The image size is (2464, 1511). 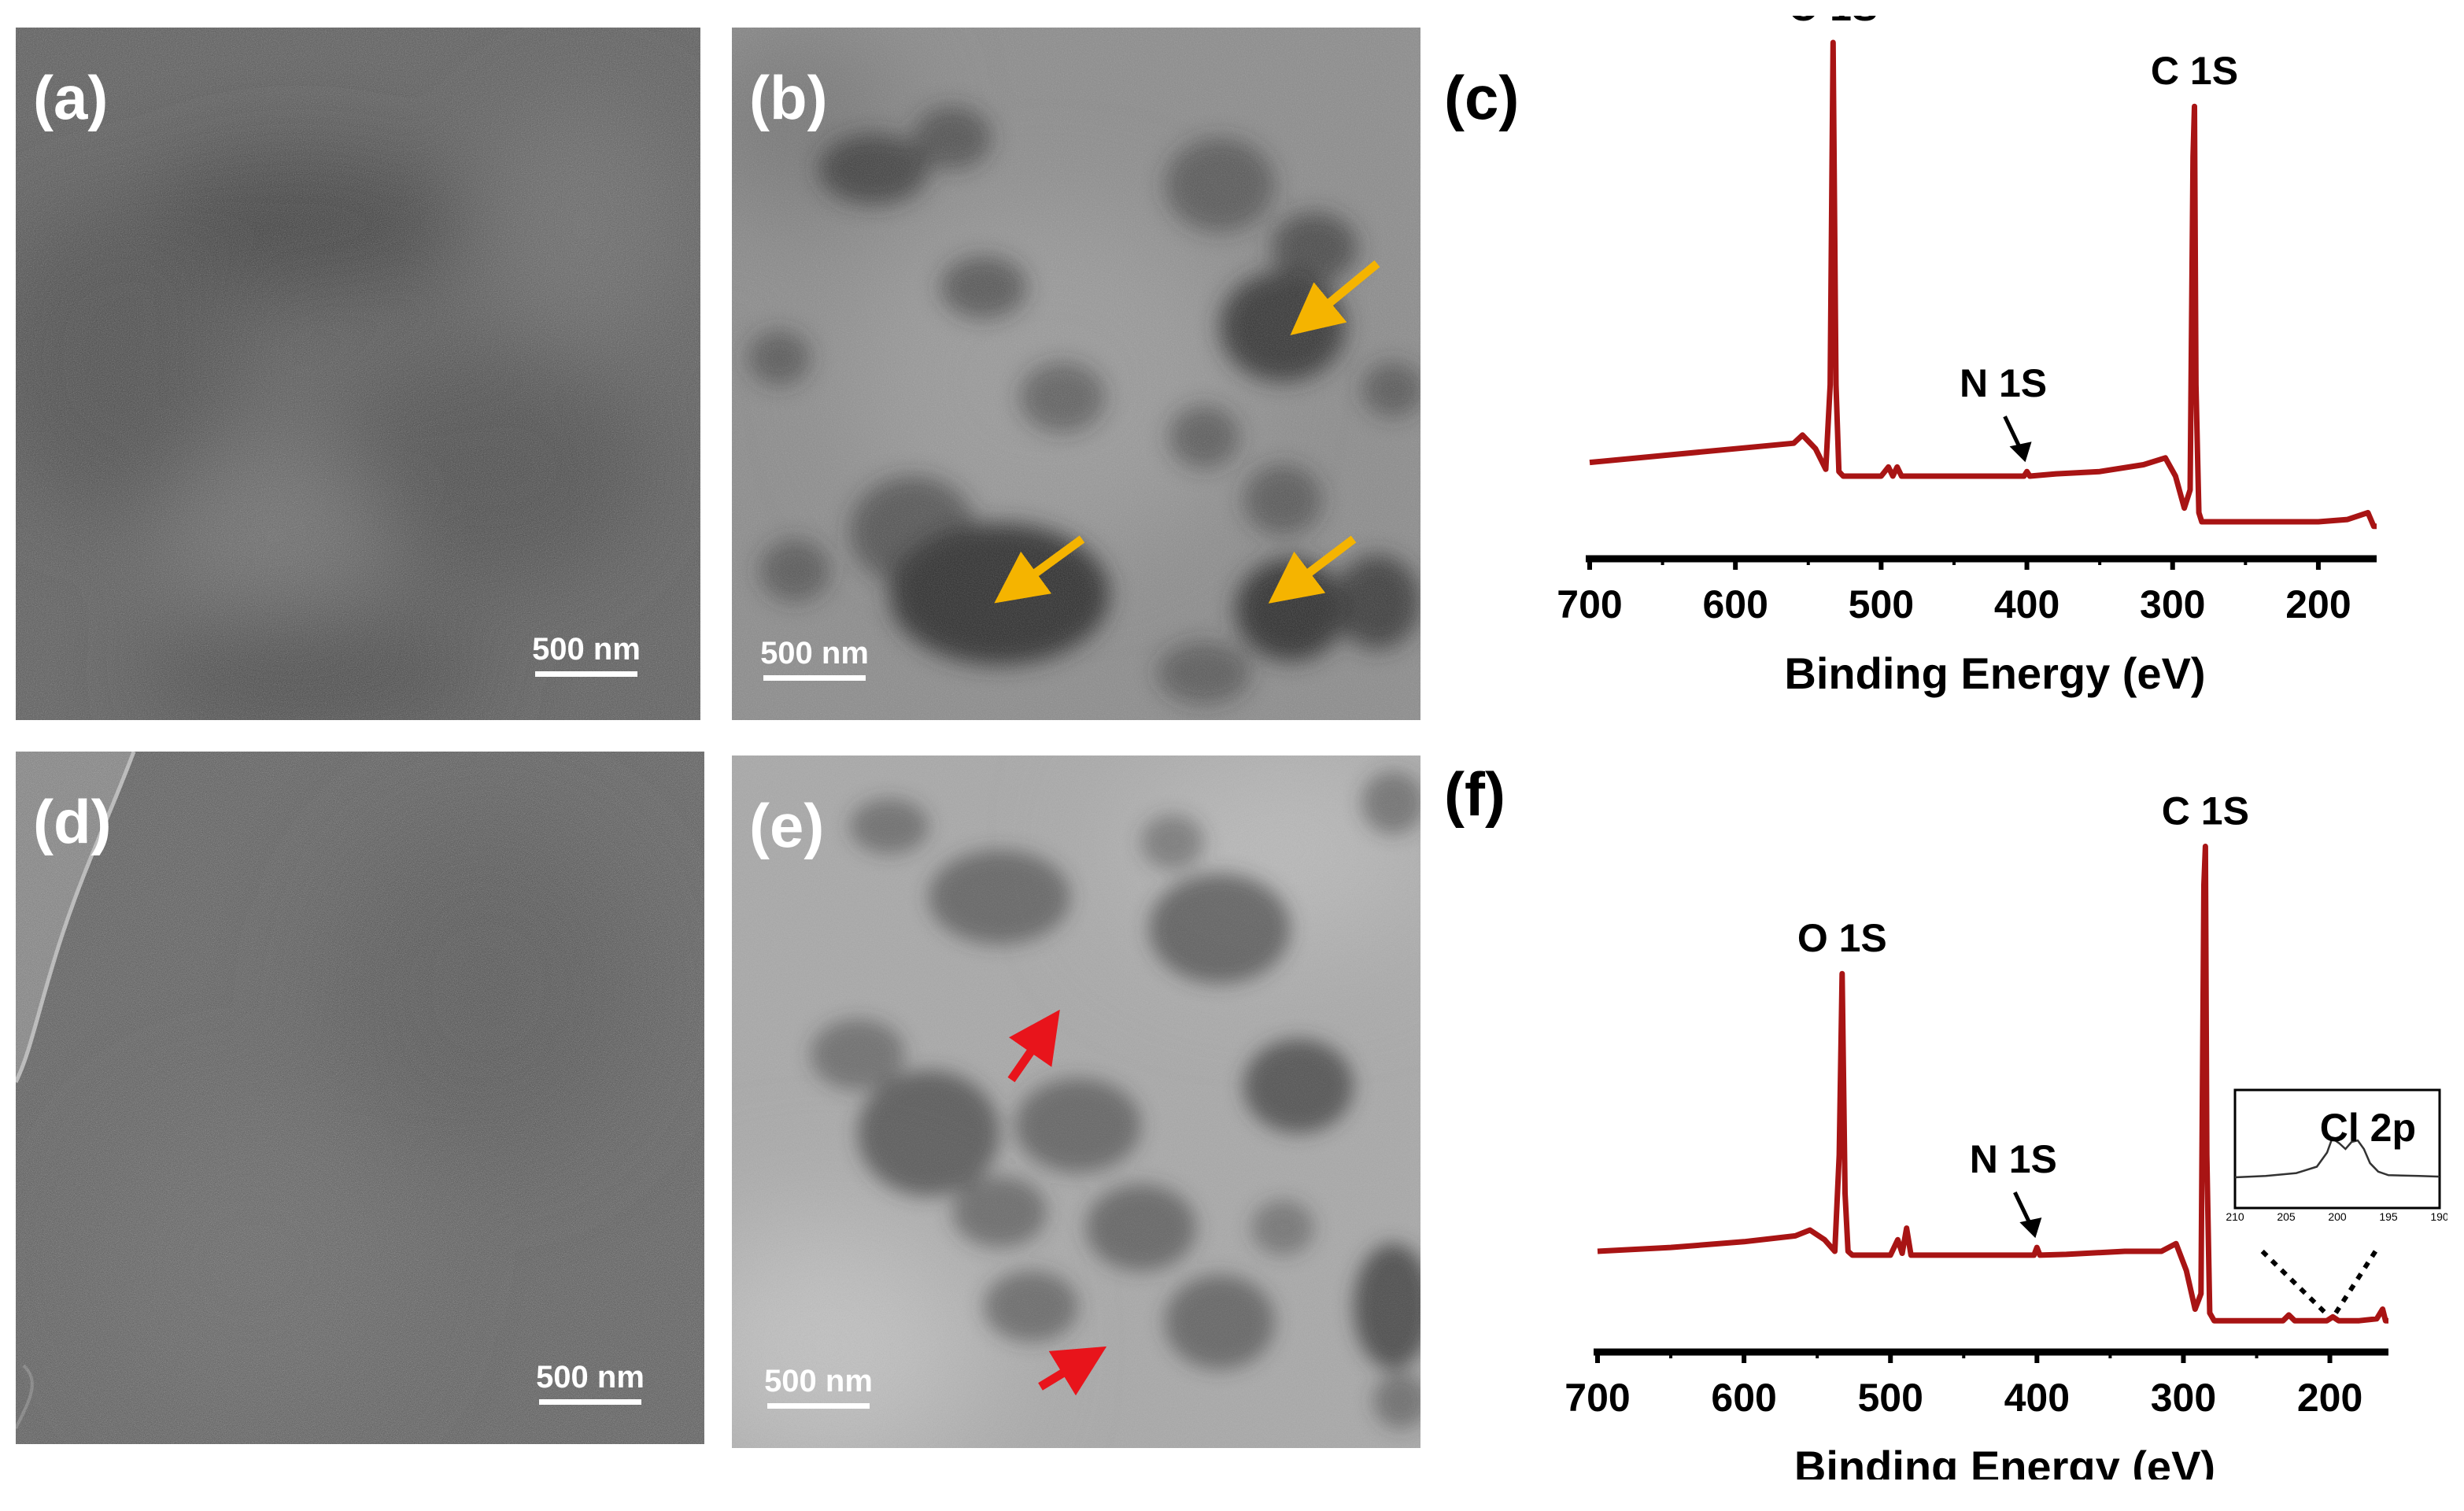 I want to click on inset-guide-left, so click(x=2294, y=1282).